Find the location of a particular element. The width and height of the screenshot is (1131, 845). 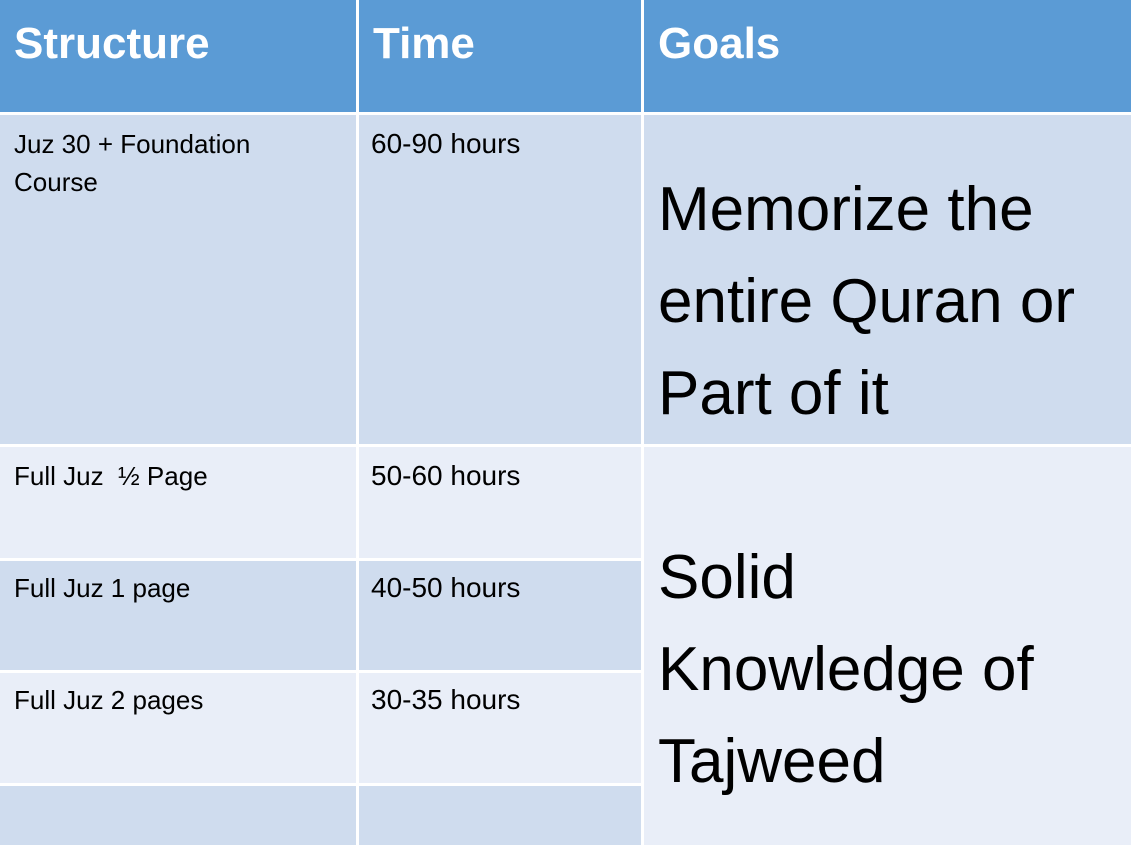

table-row-5-time is located at coordinates (500, 815).